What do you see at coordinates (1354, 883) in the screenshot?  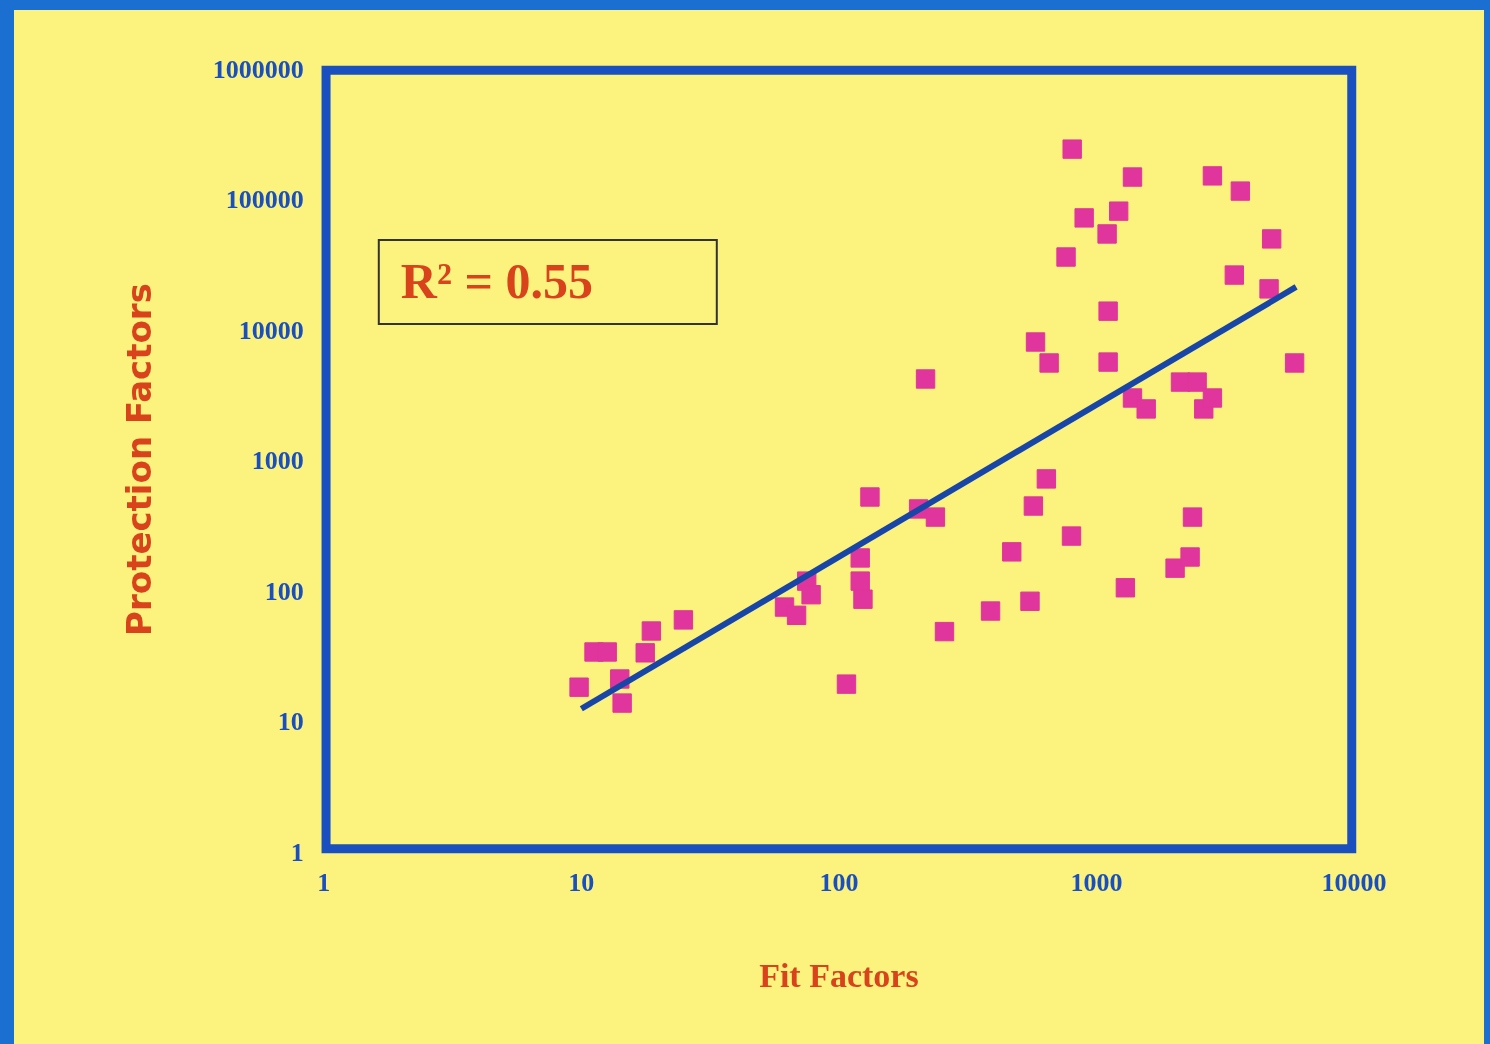 I see `x-tick-label: 10000` at bounding box center [1354, 883].